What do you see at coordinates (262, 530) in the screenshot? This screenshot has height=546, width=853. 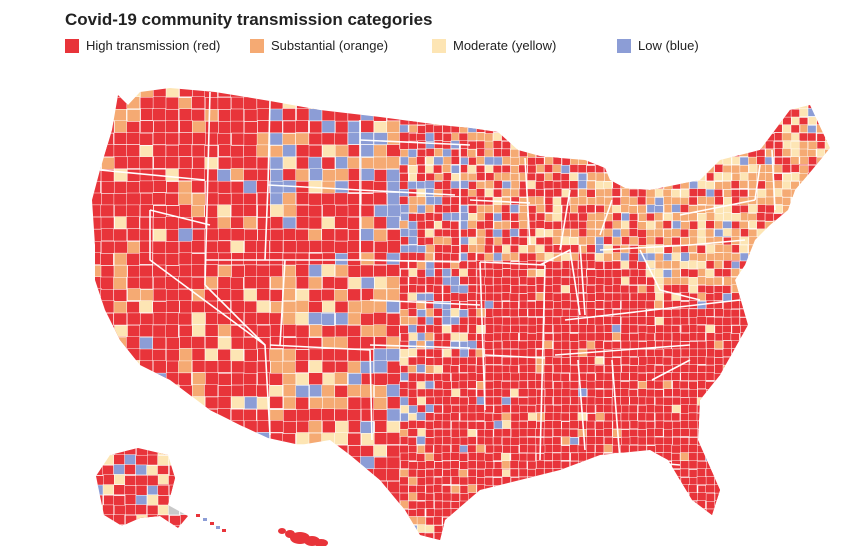 I see `hawaii` at bounding box center [262, 530].